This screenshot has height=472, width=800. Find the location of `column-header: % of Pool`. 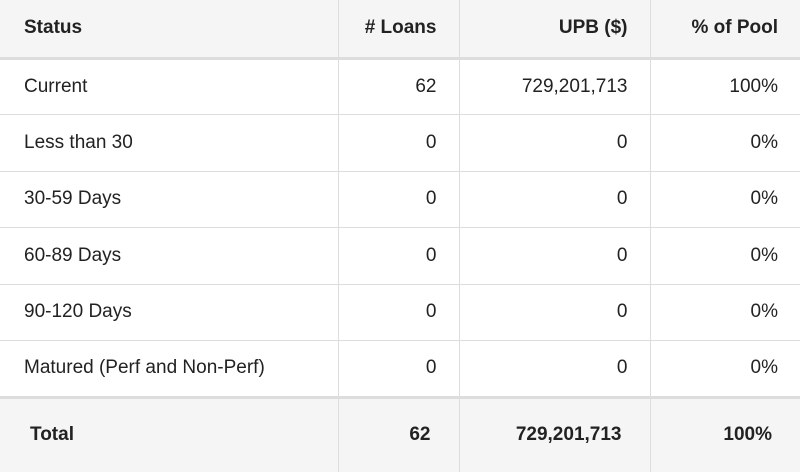

column-header: % of Pool is located at coordinates (724, 30).